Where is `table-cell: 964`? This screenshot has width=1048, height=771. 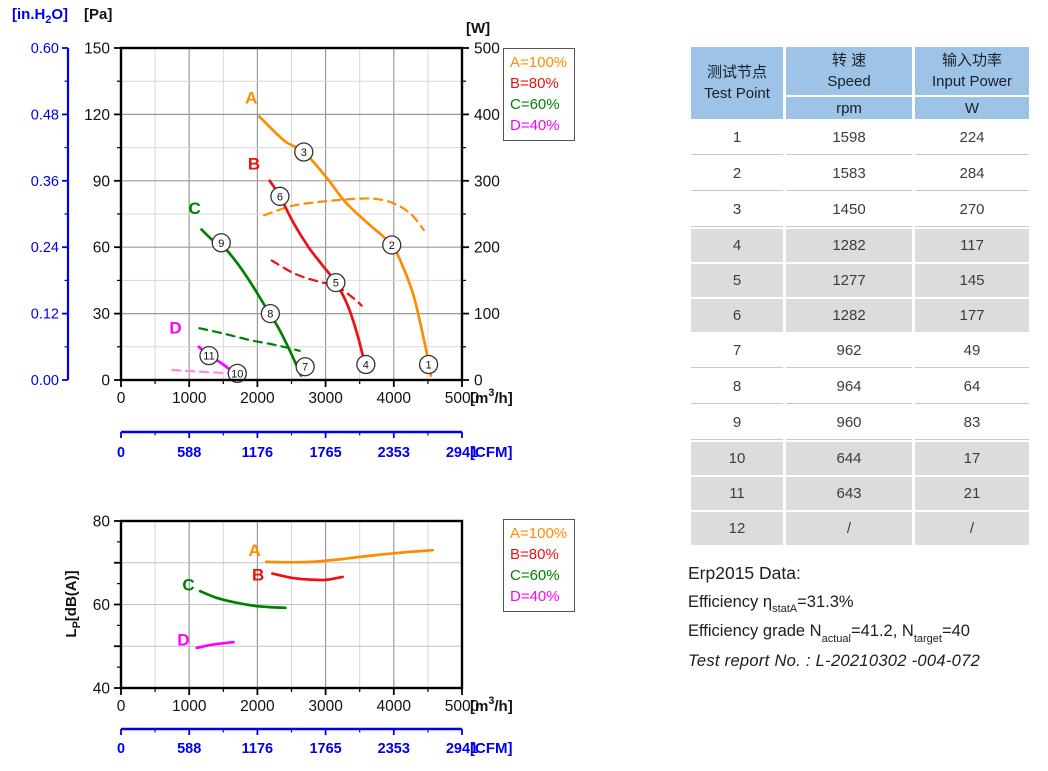
table-cell: 964 is located at coordinates (849, 387).